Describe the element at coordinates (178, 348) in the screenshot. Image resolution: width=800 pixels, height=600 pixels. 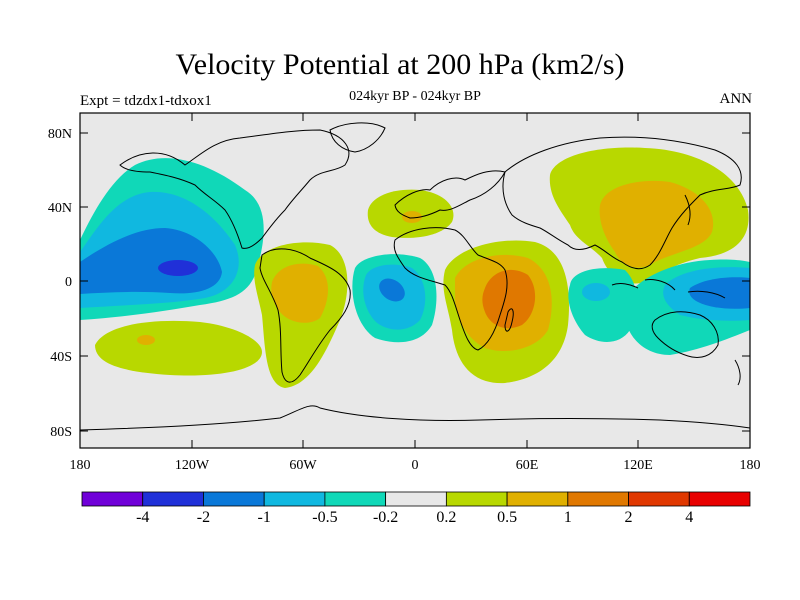
I see `contour-south-pacific-pos` at that location.